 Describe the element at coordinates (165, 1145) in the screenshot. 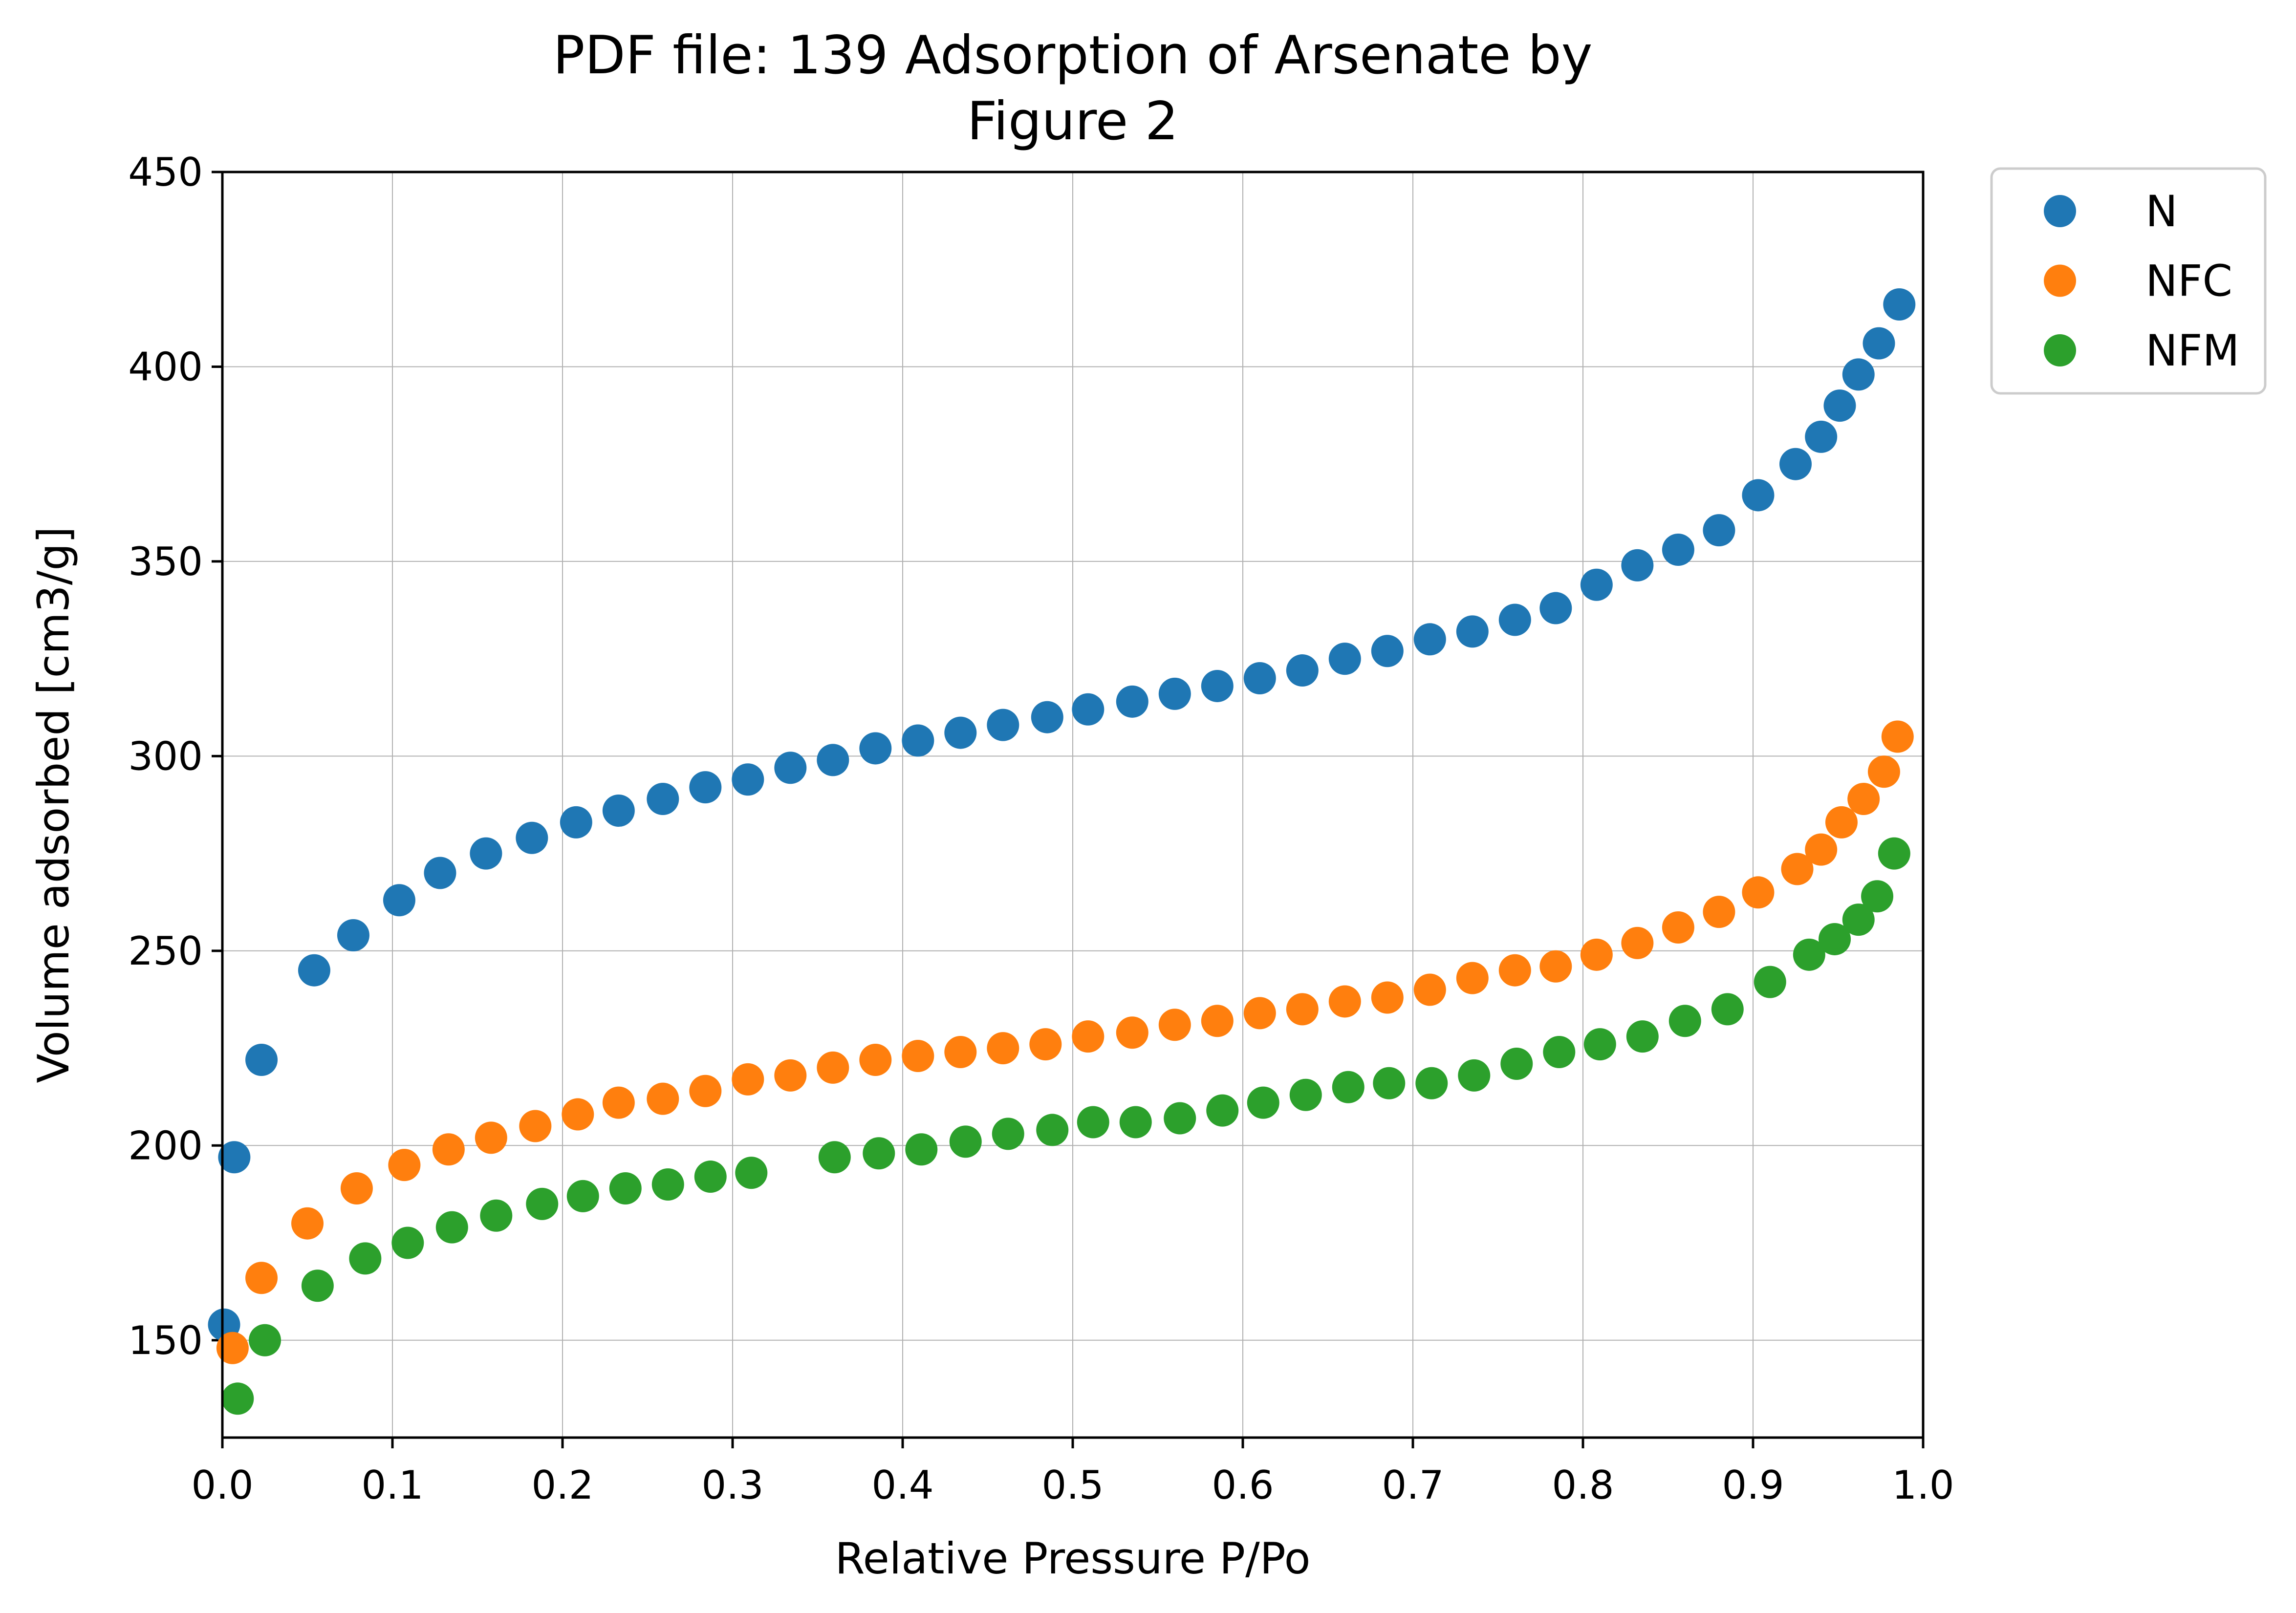

I see `y-tick-label: 200` at that location.